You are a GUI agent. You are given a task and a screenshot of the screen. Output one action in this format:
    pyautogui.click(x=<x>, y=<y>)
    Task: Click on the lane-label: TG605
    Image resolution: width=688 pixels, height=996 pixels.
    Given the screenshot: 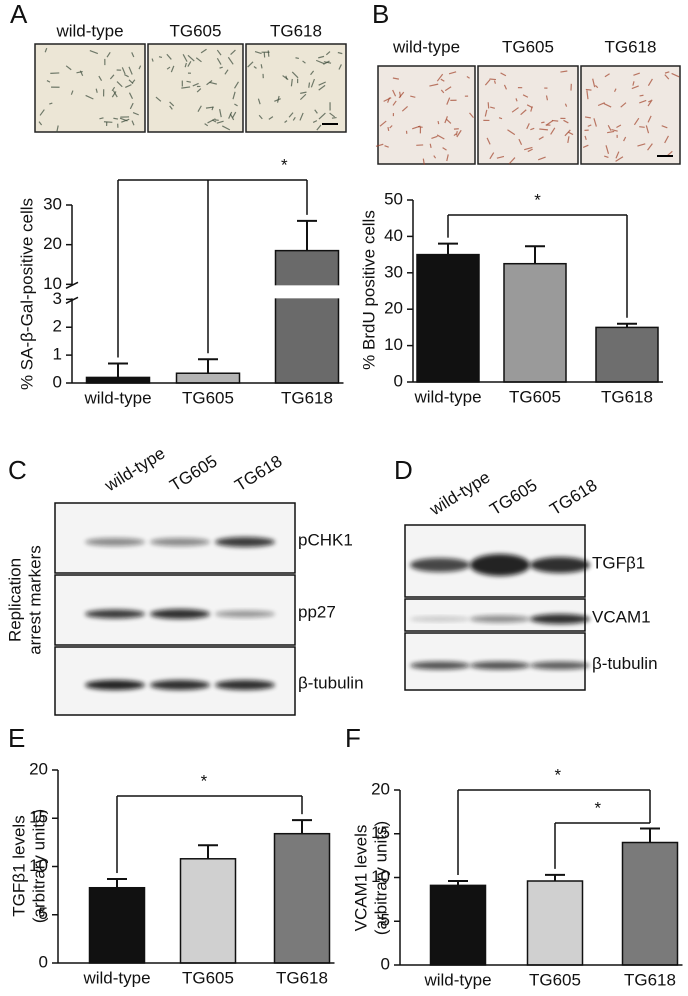 What is the action you would take?
    pyautogui.click(x=513, y=498)
    